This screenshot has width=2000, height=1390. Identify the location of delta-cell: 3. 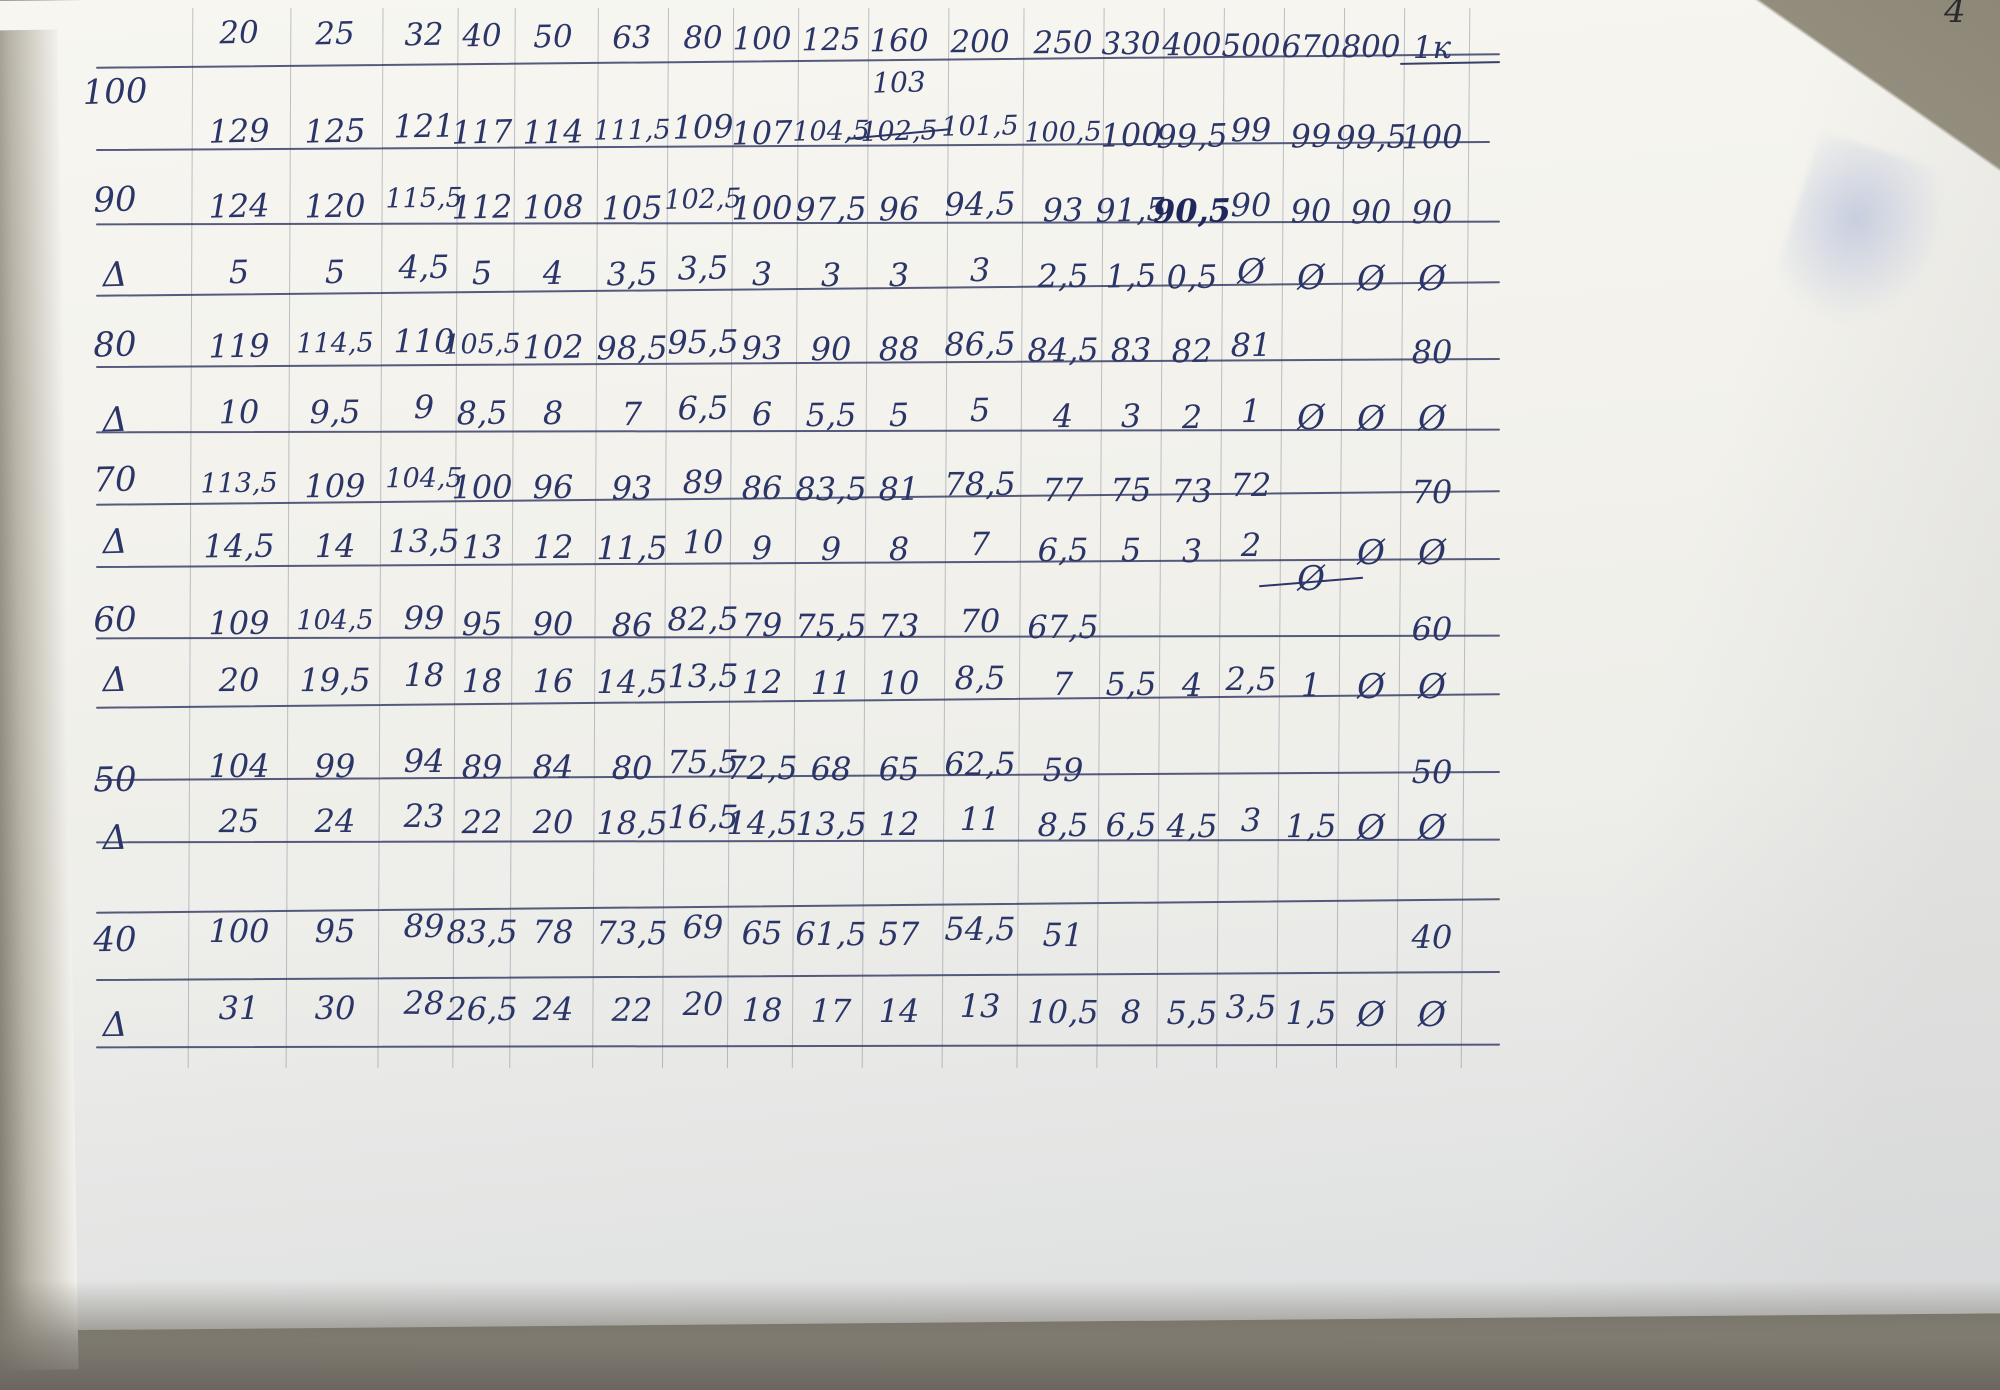
(980, 269).